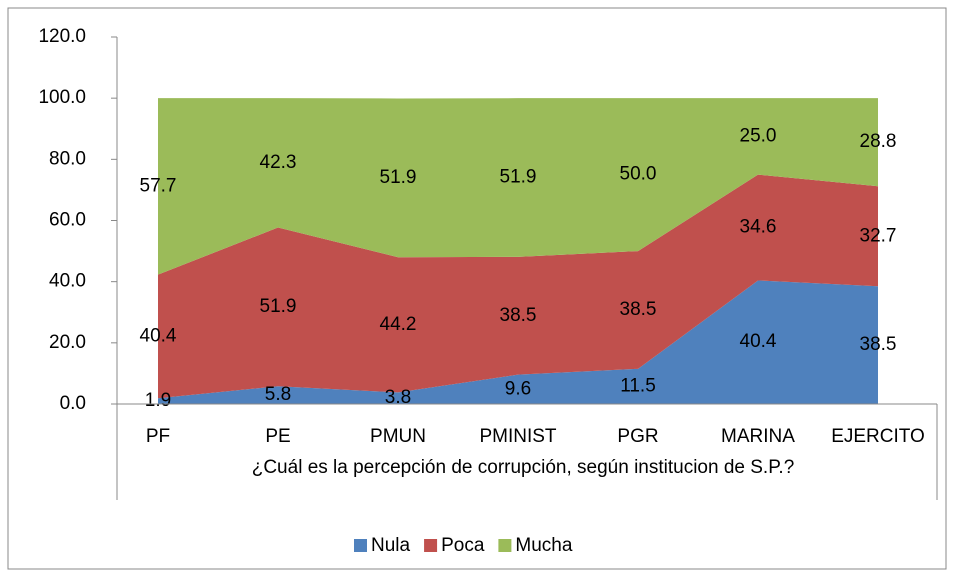  What do you see at coordinates (73, 403) in the screenshot?
I see `y-tick-label: 0.0` at bounding box center [73, 403].